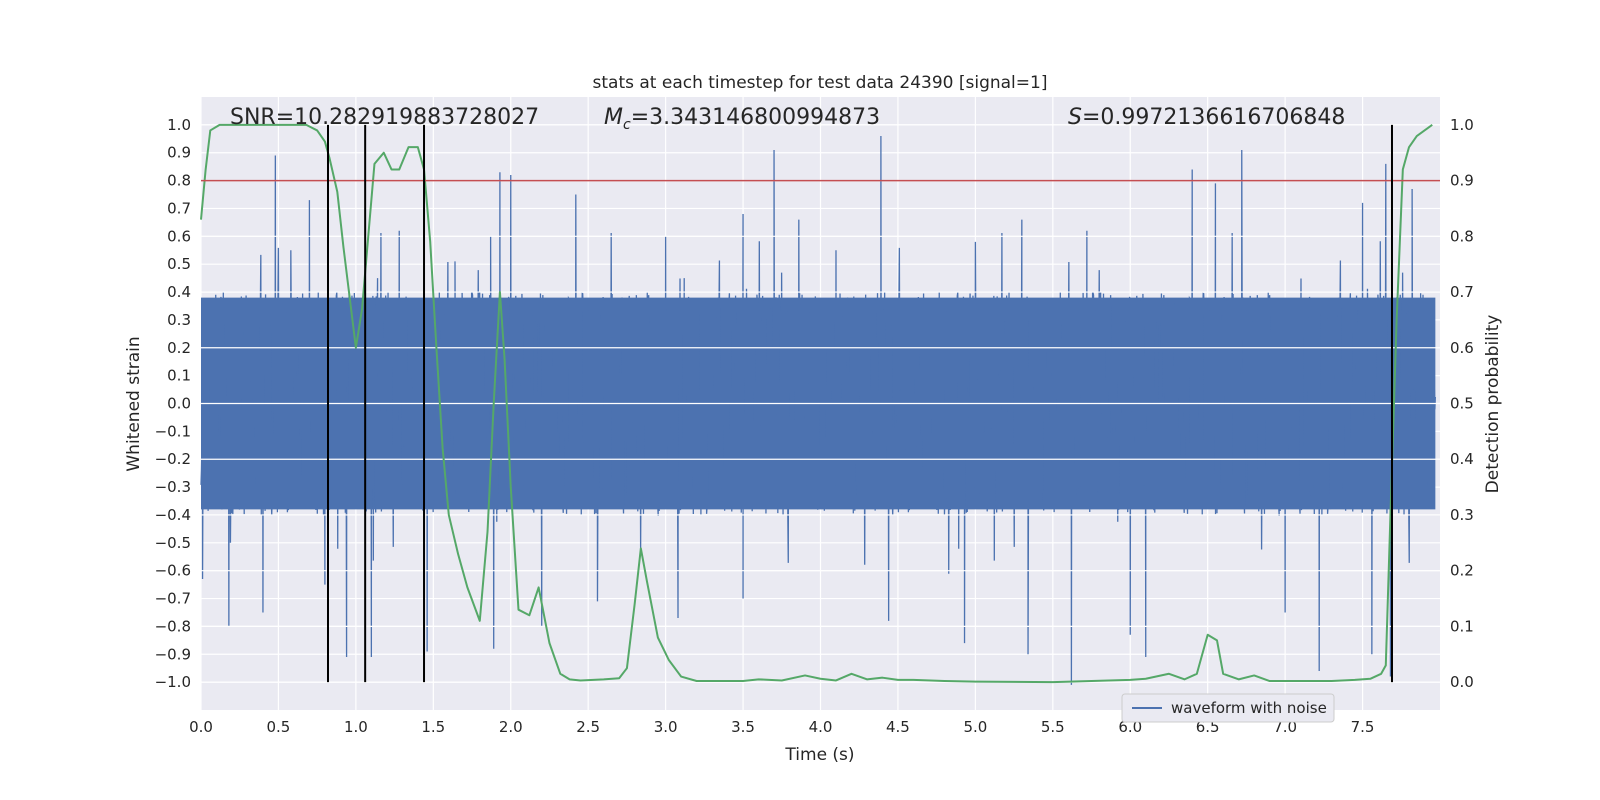 Image resolution: width=1600 pixels, height=800 pixels. What do you see at coordinates (1462, 682) in the screenshot?
I see `y2-tick-label: 0.0` at bounding box center [1462, 682].